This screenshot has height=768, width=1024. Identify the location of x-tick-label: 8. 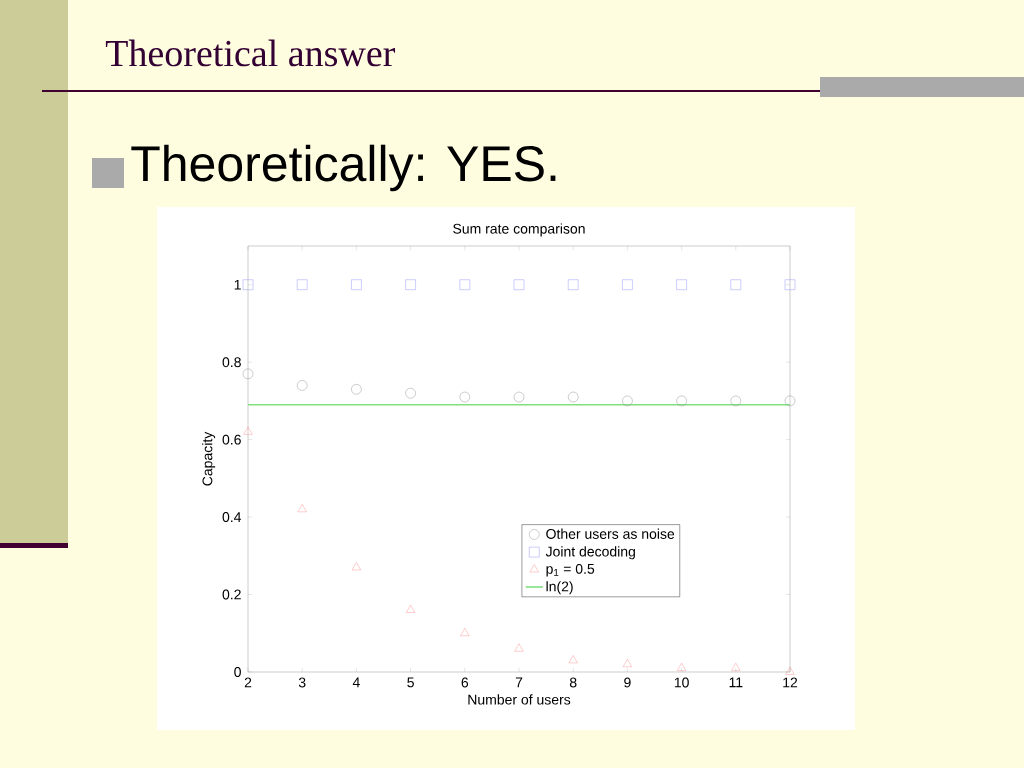
(573, 682).